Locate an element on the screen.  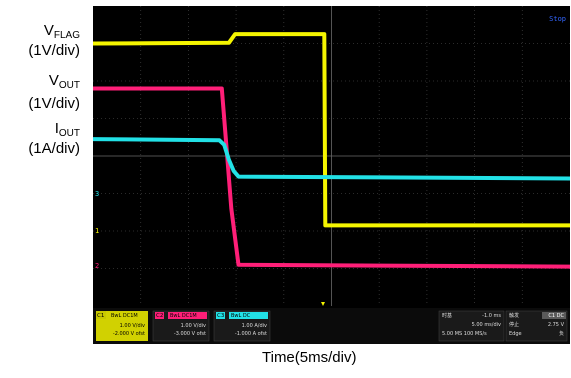
trigger-mode: 停止 is located at coordinates (514, 324).